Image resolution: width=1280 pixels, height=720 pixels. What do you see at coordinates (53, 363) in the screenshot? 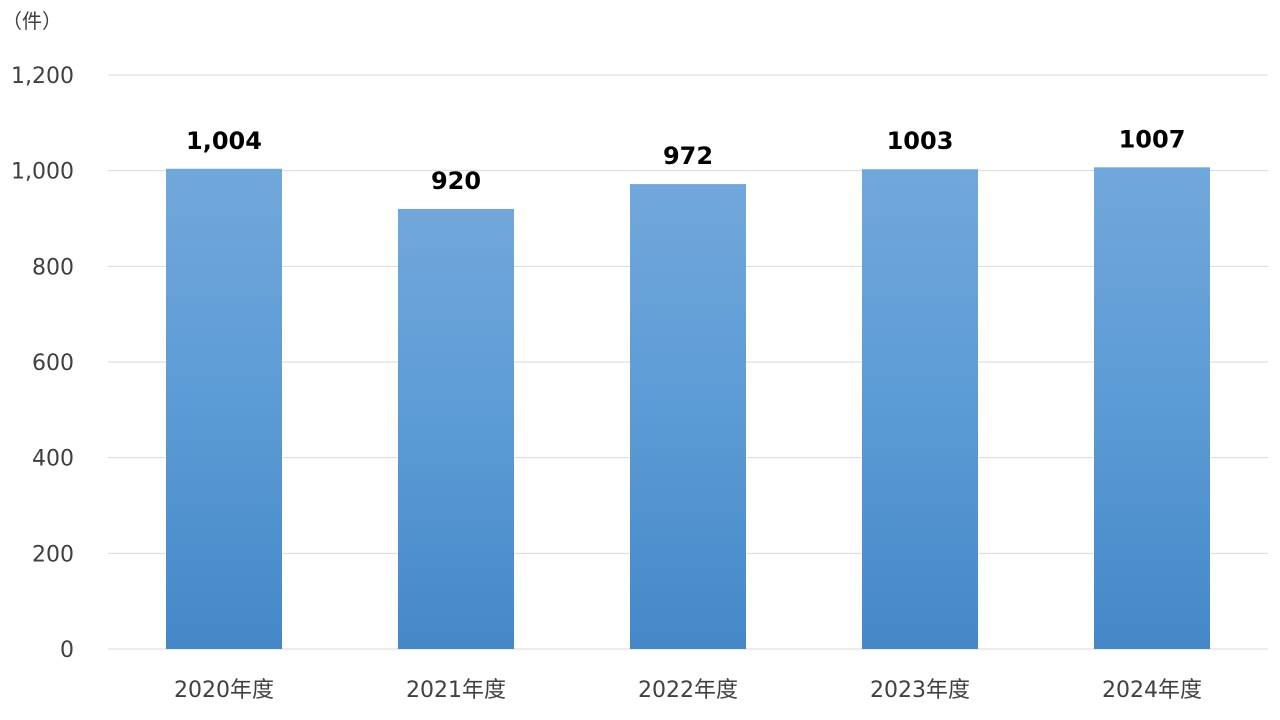
I see `y-tick-label: 600` at bounding box center [53, 363].